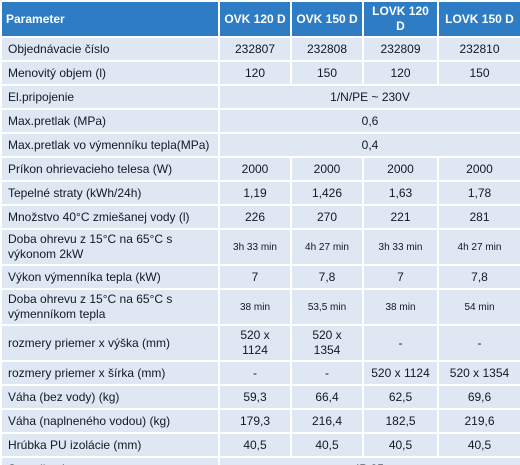 The width and height of the screenshot is (520, 465). What do you see at coordinates (400, 19) in the screenshot?
I see `header-cell: LOVK 120 D` at bounding box center [400, 19].